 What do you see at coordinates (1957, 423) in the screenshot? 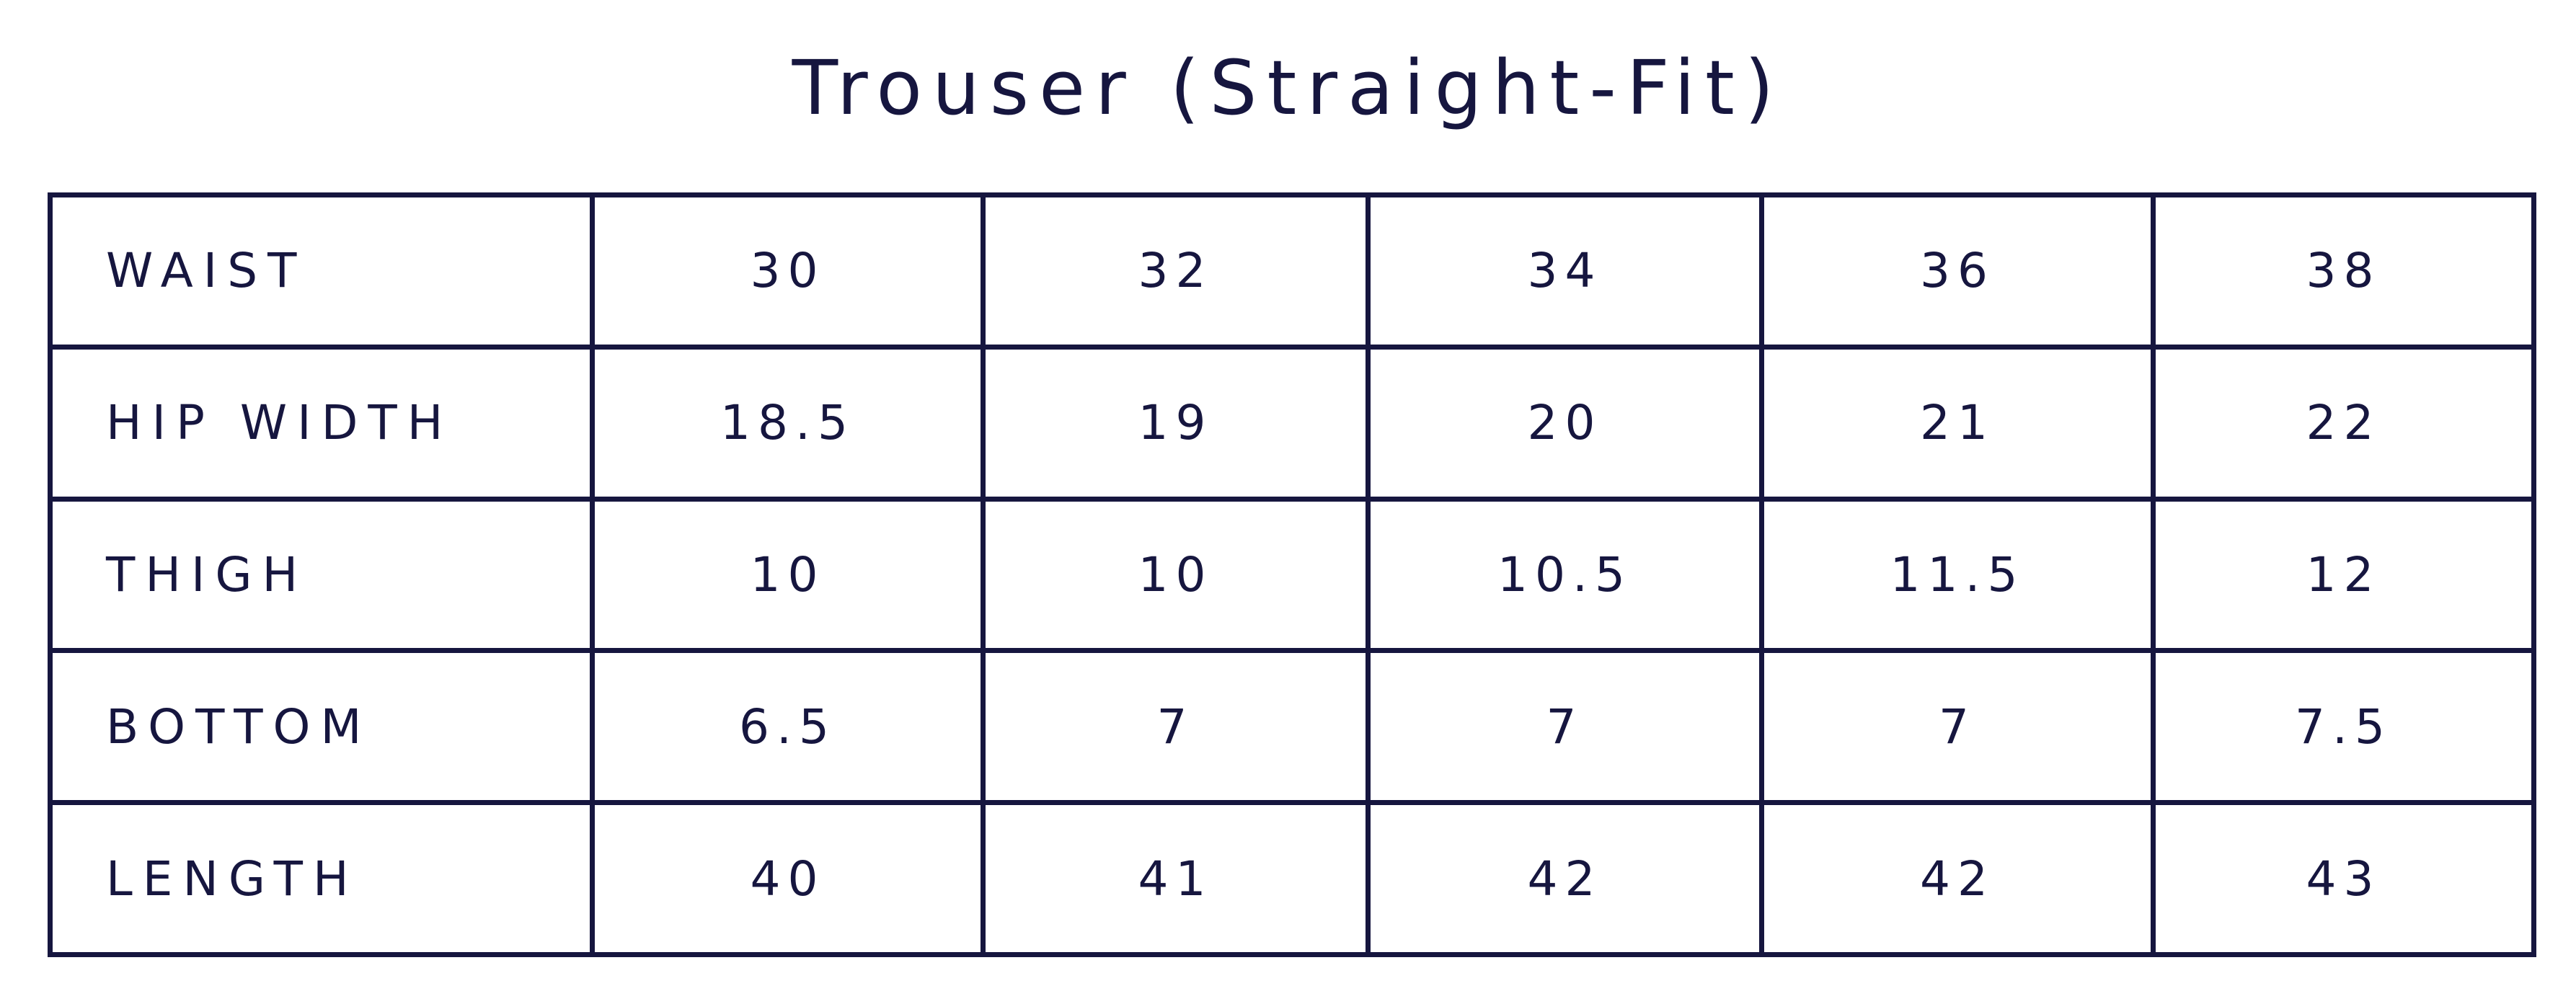
I see `table-cell: 21` at bounding box center [1957, 423].